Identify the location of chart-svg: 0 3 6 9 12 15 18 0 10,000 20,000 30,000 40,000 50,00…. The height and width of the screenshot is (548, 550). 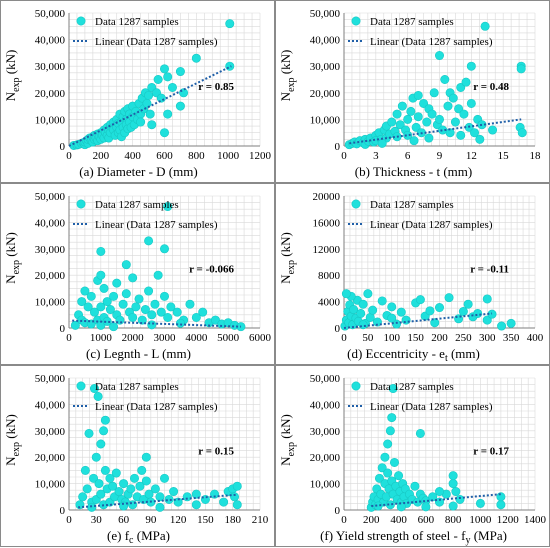
(409, 93).